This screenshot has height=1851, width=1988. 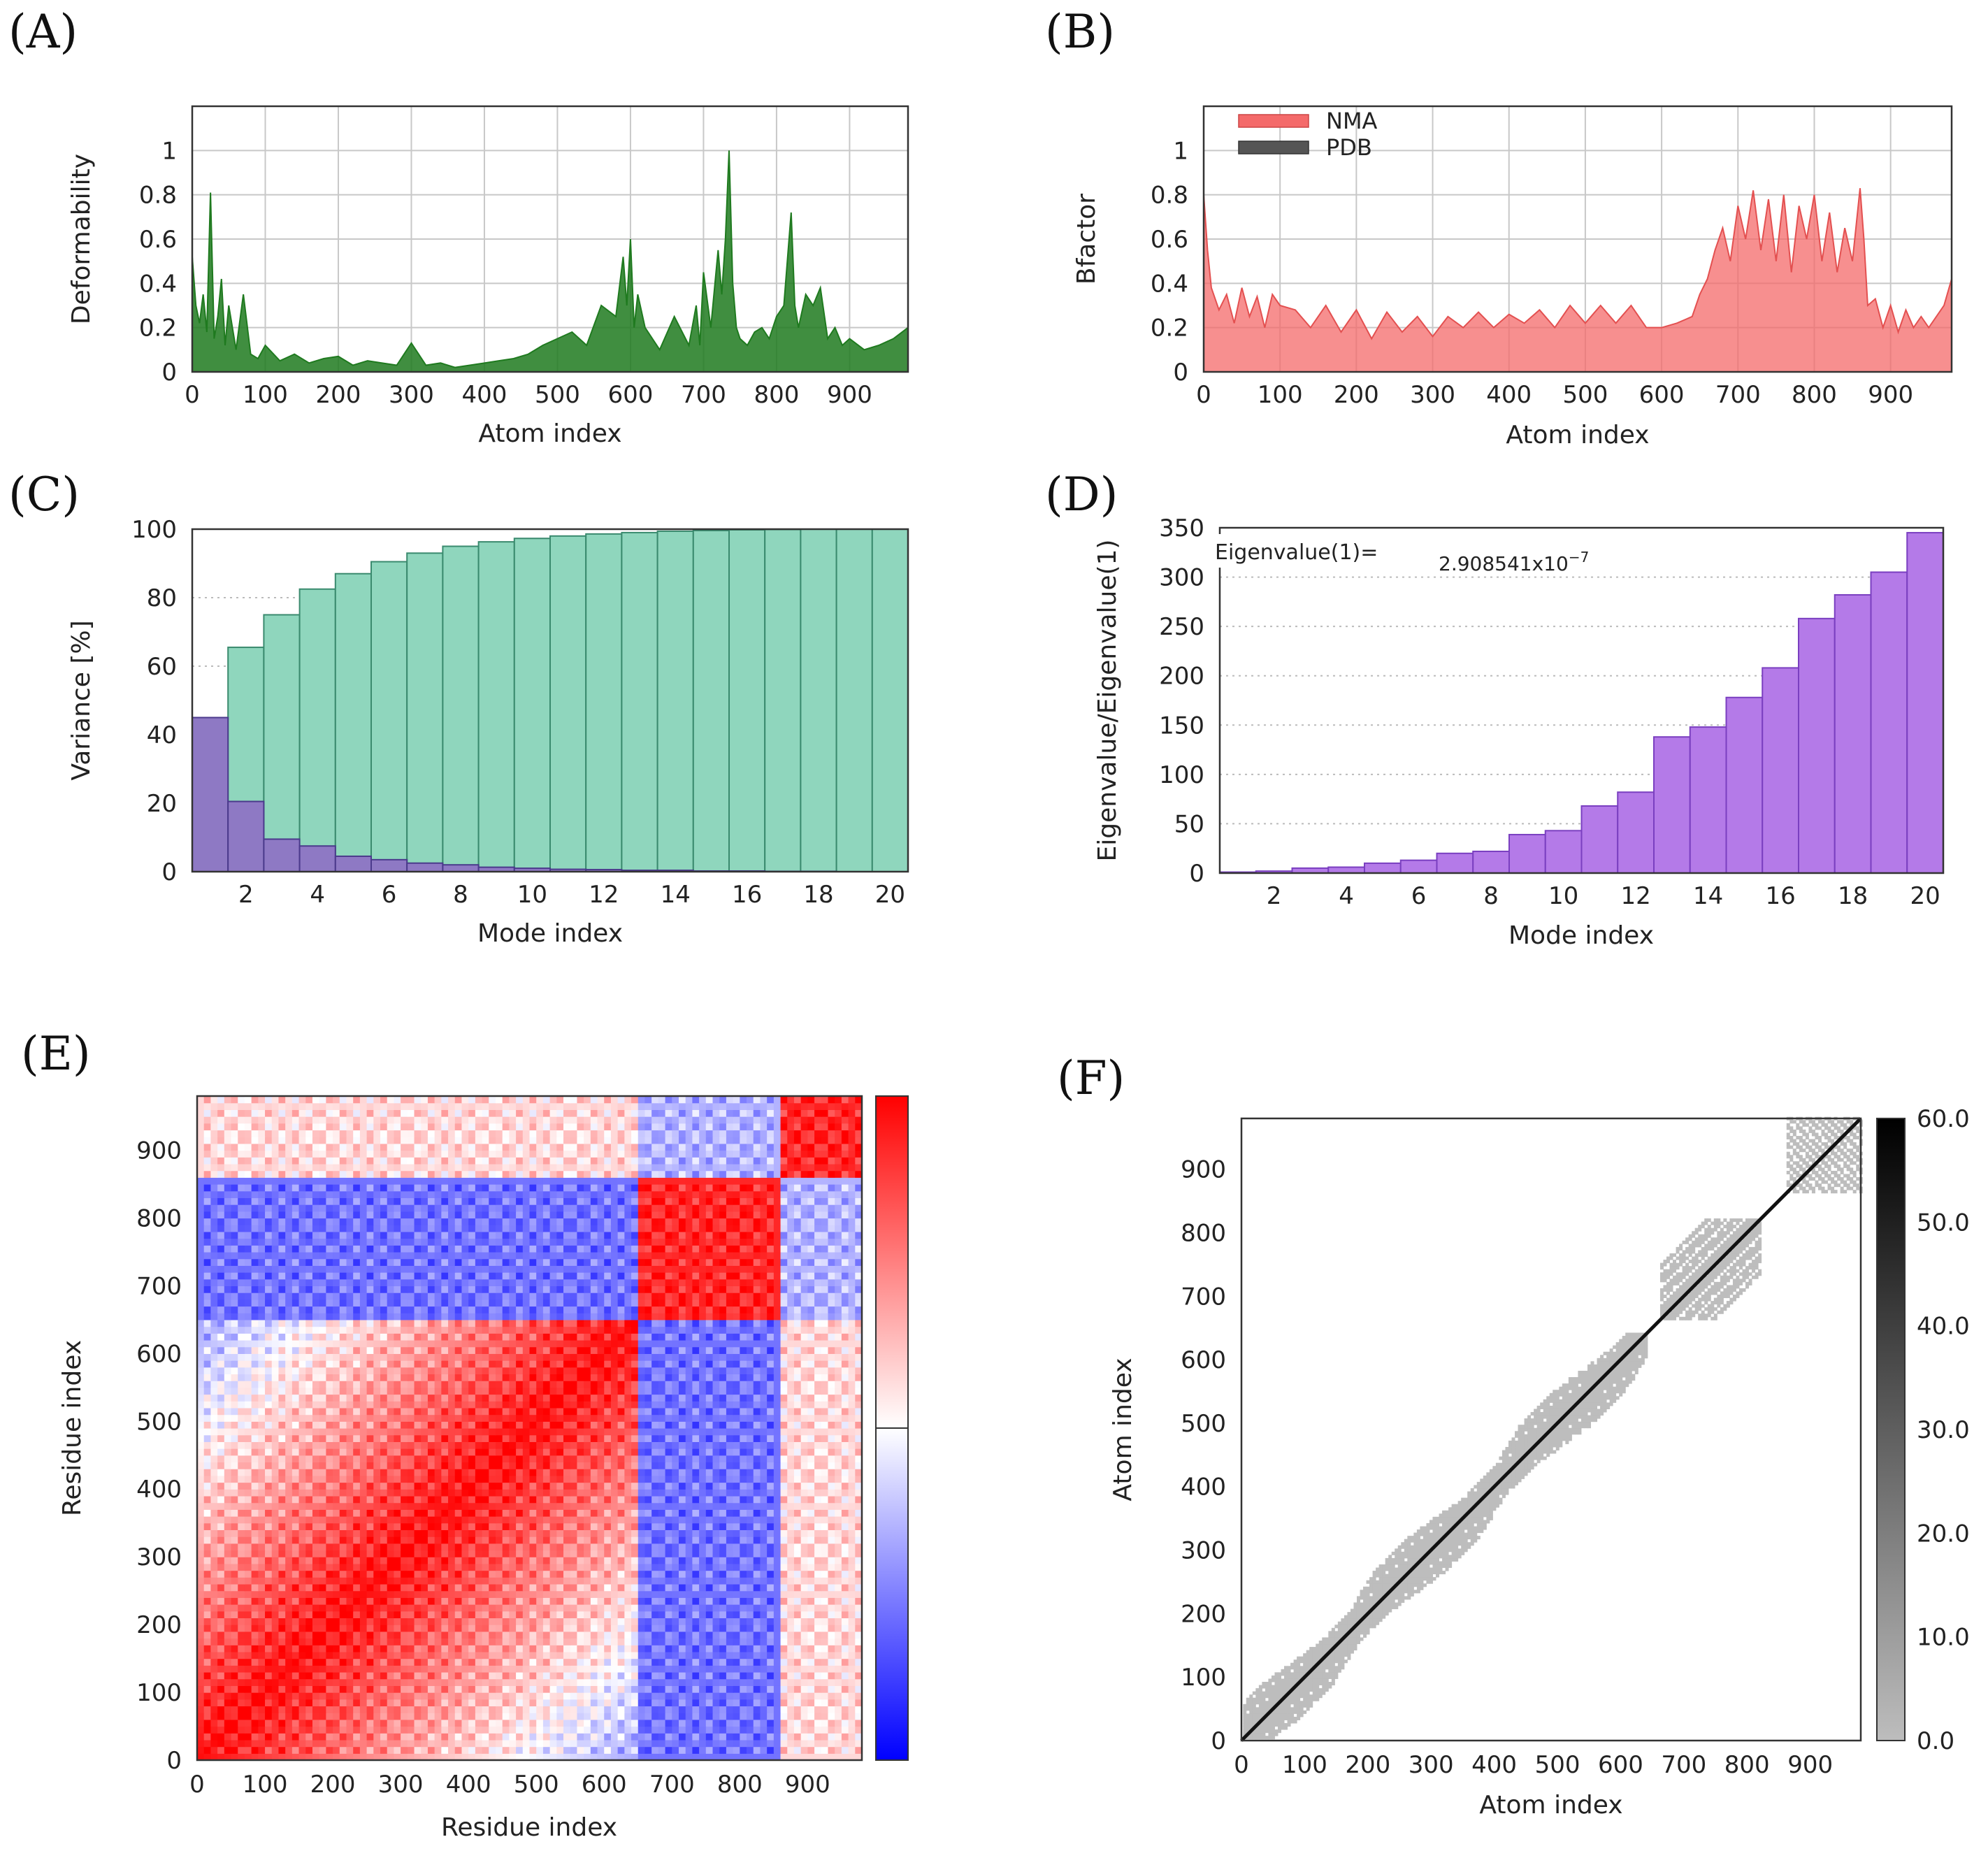 I want to click on y-tick-label: 0.8, so click(x=158, y=196).